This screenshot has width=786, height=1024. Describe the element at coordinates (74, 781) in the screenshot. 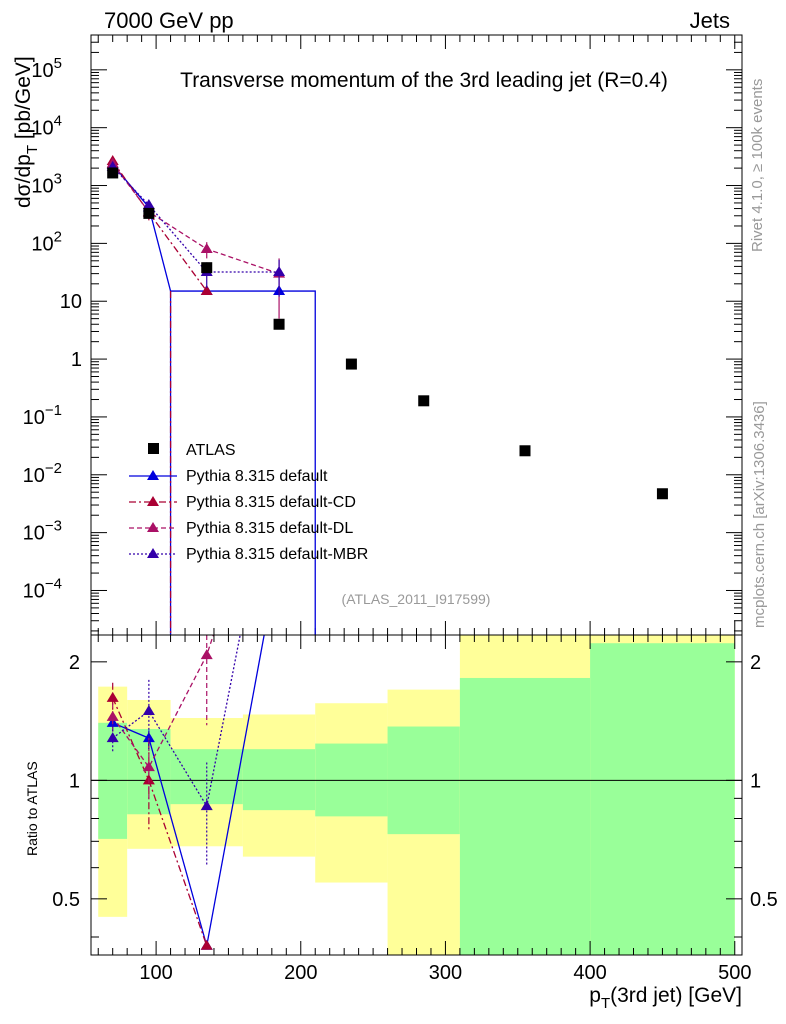

I see `ratio-tick-label-left-1: 1` at that location.